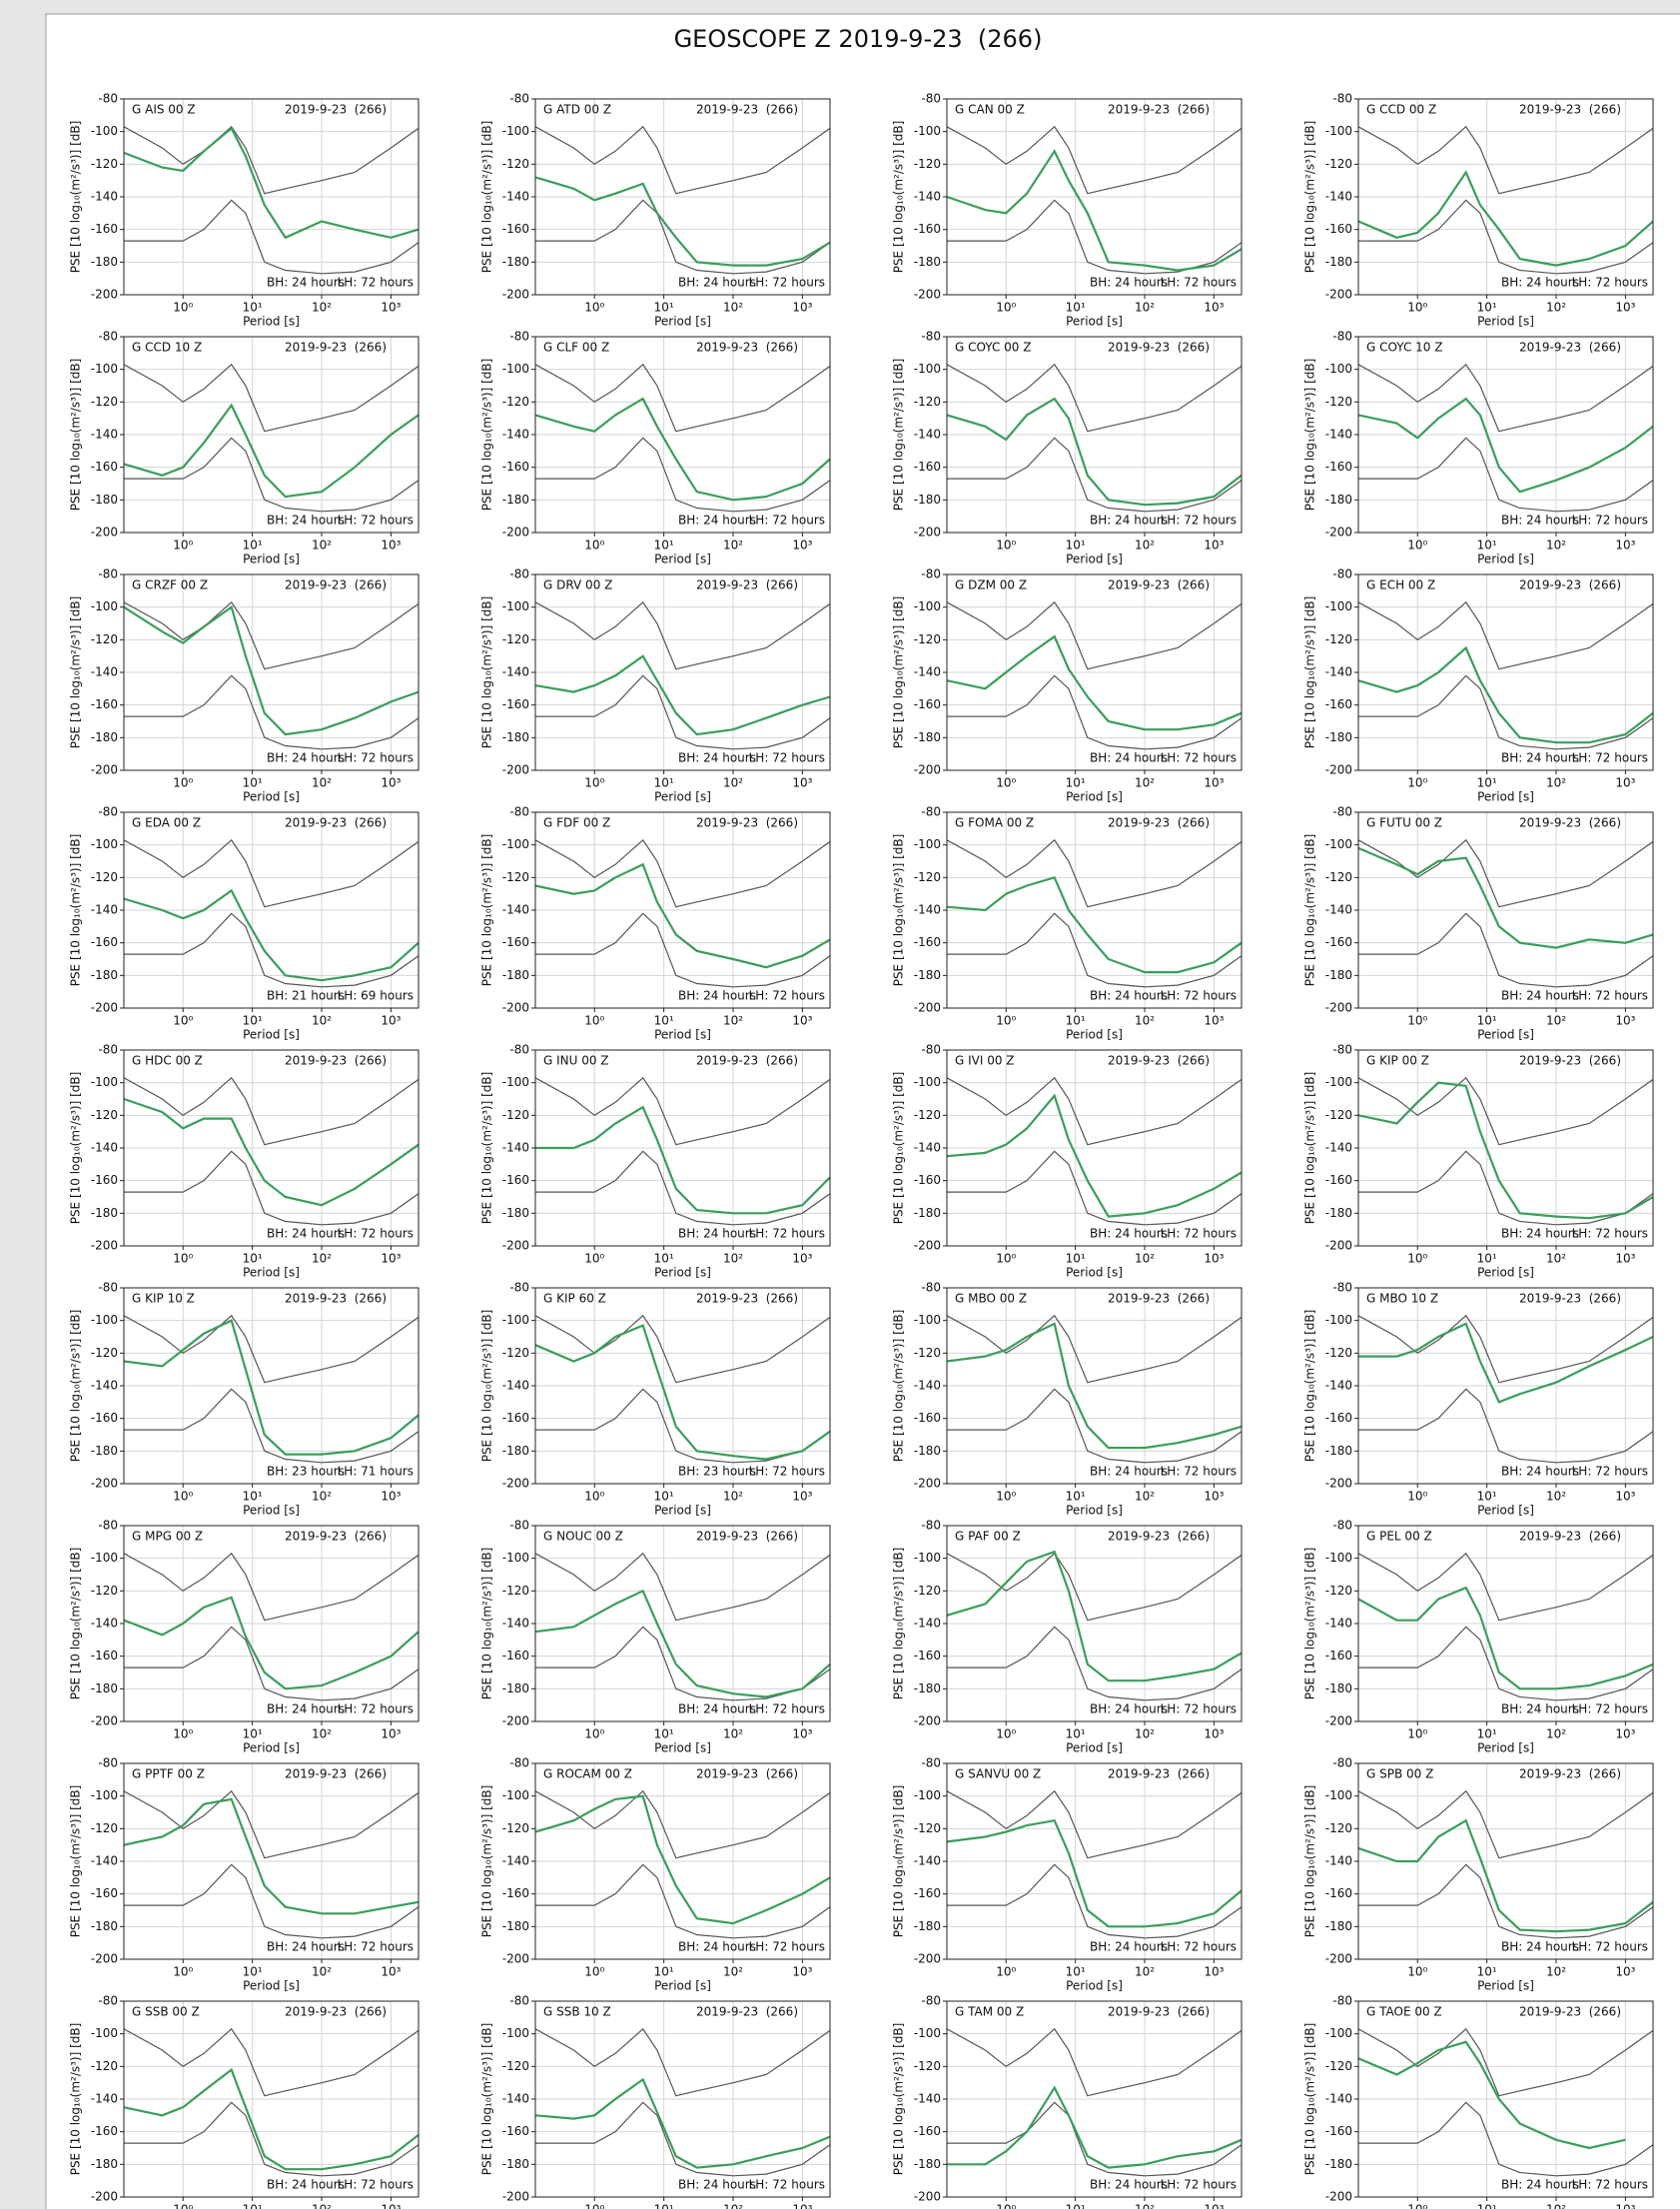 Image resolution: width=1680 pixels, height=2209 pixels. I want to click on panel-title: G NOUC 00 Z, so click(583, 1537).